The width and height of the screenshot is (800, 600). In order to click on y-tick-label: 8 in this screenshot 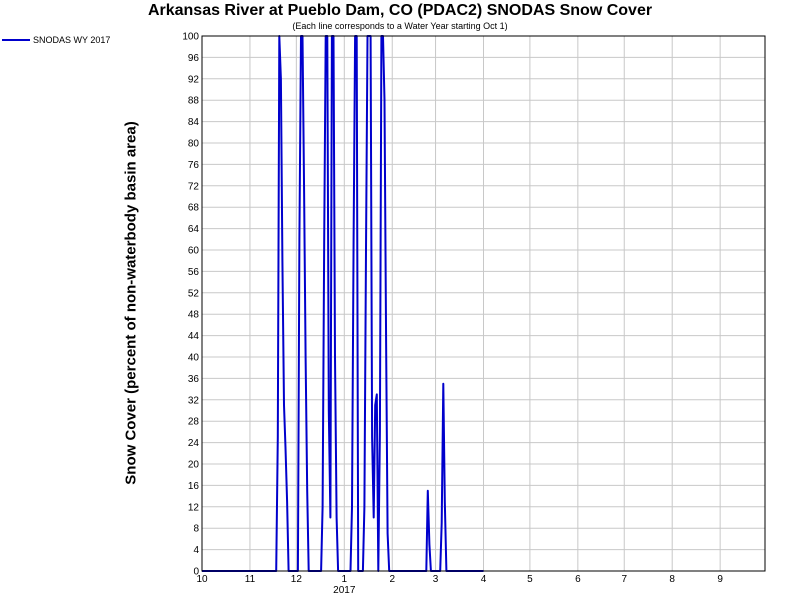, I will do `click(196, 529)`.